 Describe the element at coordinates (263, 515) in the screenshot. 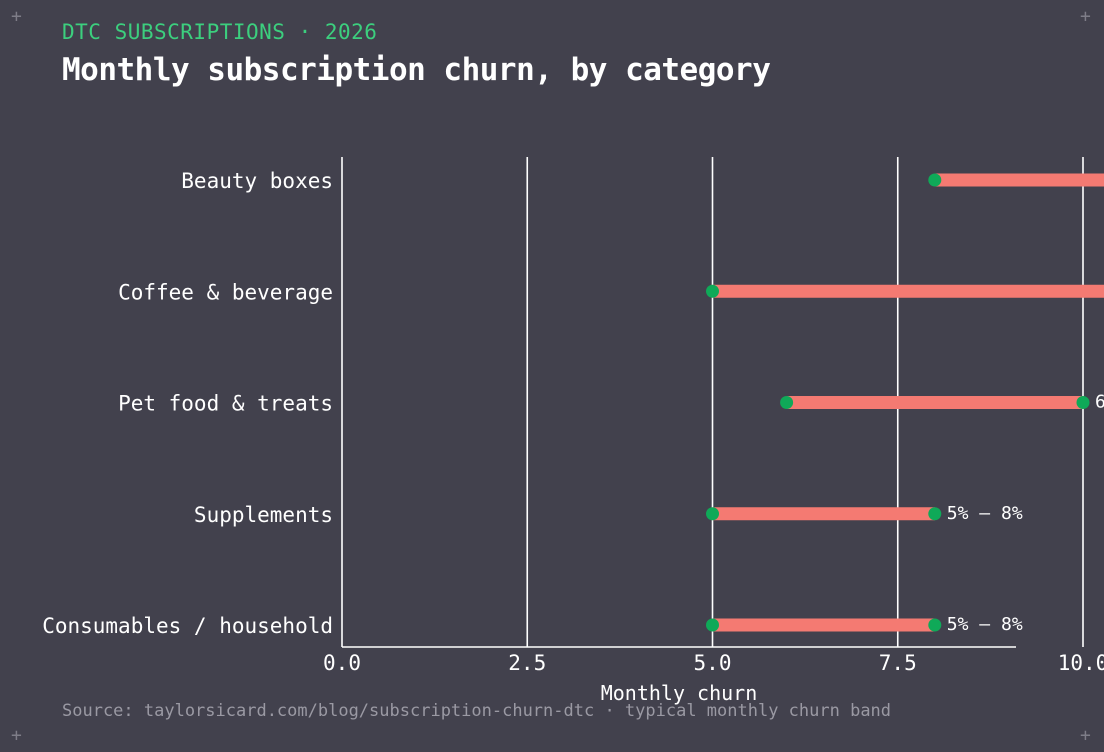

I see `category-label: Supplements` at that location.